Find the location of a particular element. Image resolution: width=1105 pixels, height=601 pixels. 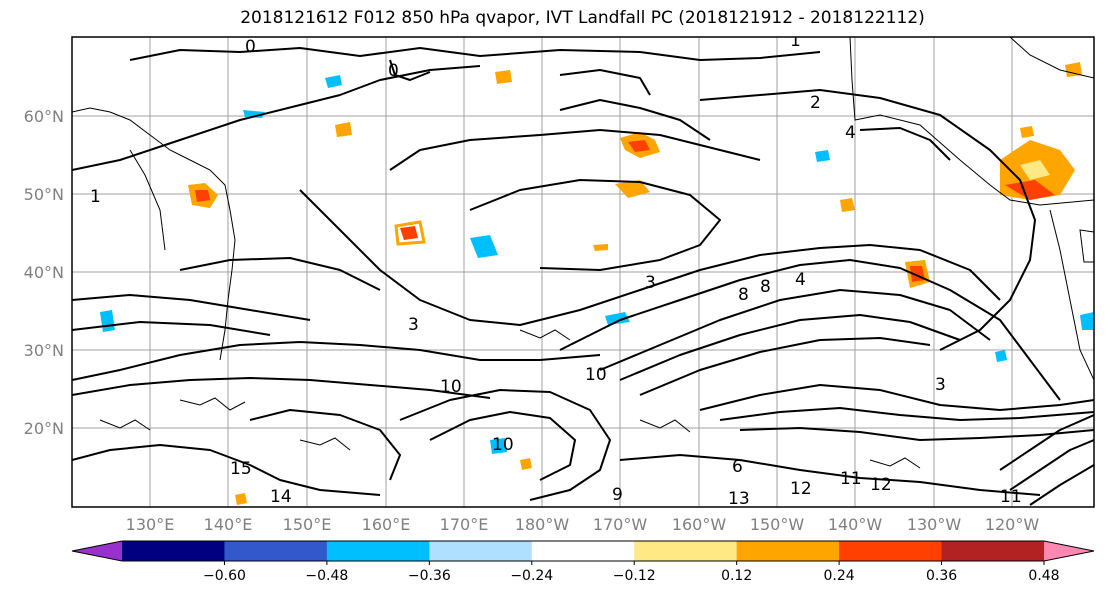

lon-label: 140°E is located at coordinates (228, 524).